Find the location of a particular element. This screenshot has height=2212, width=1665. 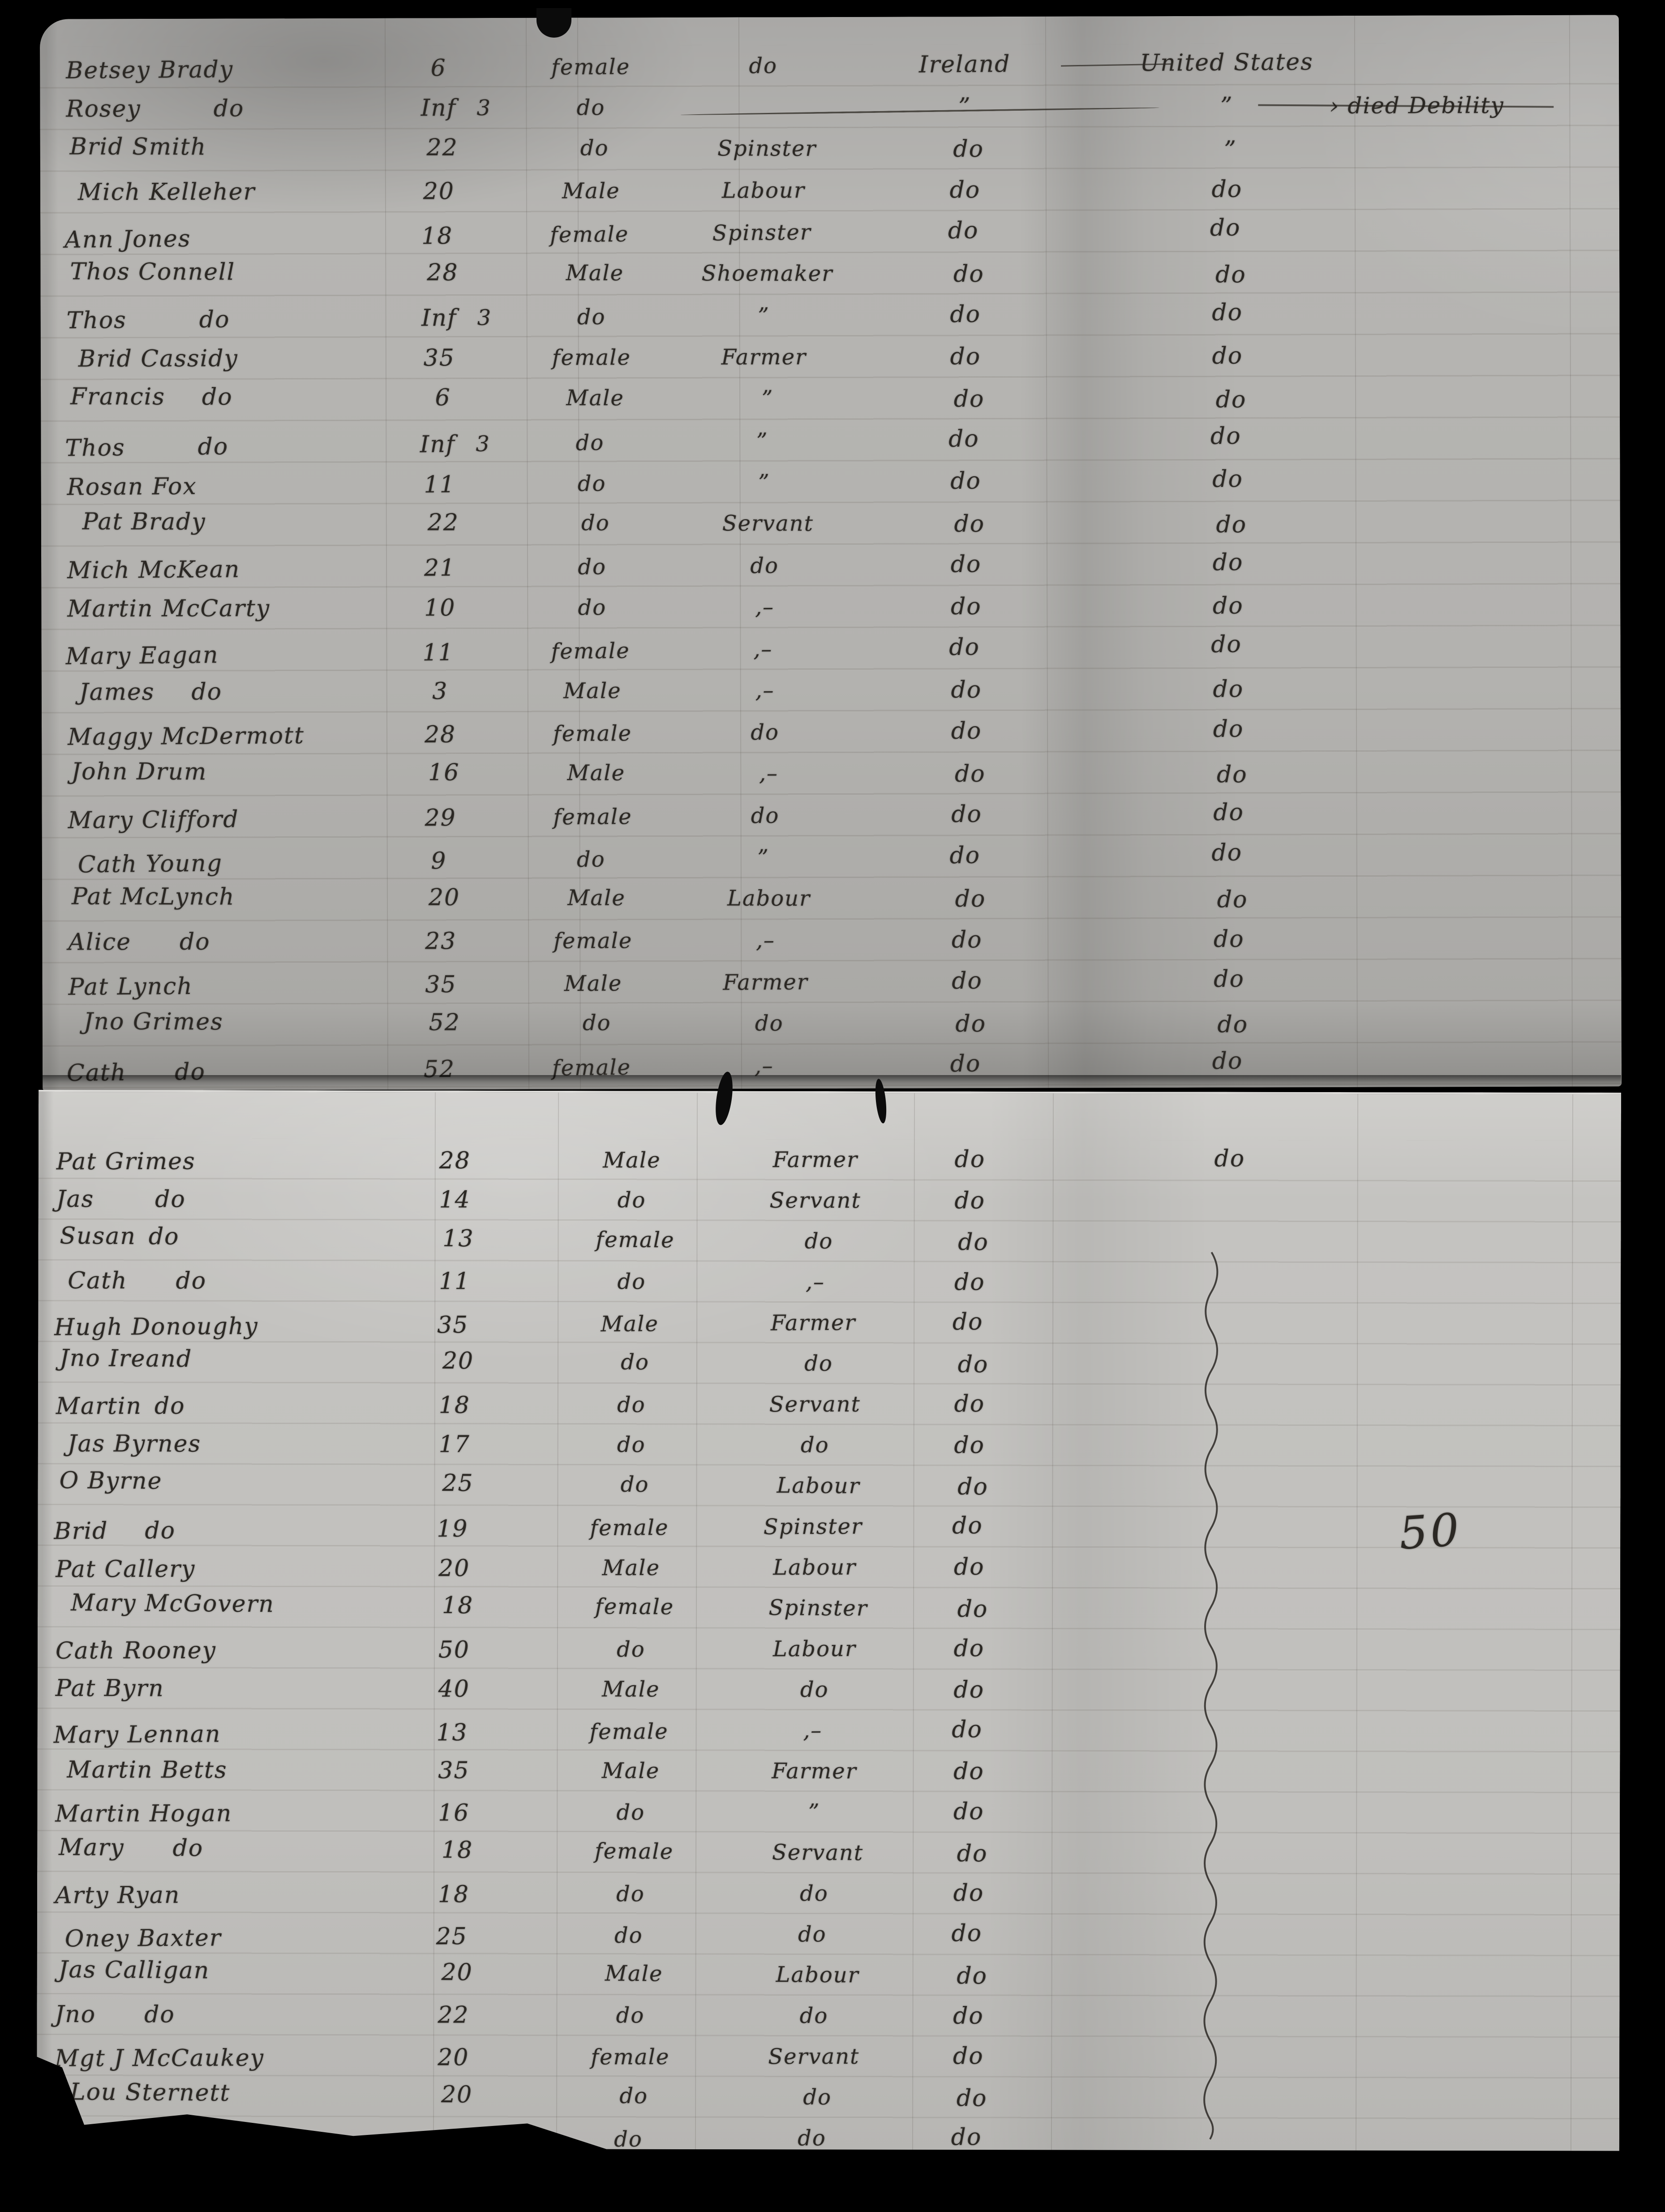

passenger-remark: › died Debility is located at coordinates (1417, 105).